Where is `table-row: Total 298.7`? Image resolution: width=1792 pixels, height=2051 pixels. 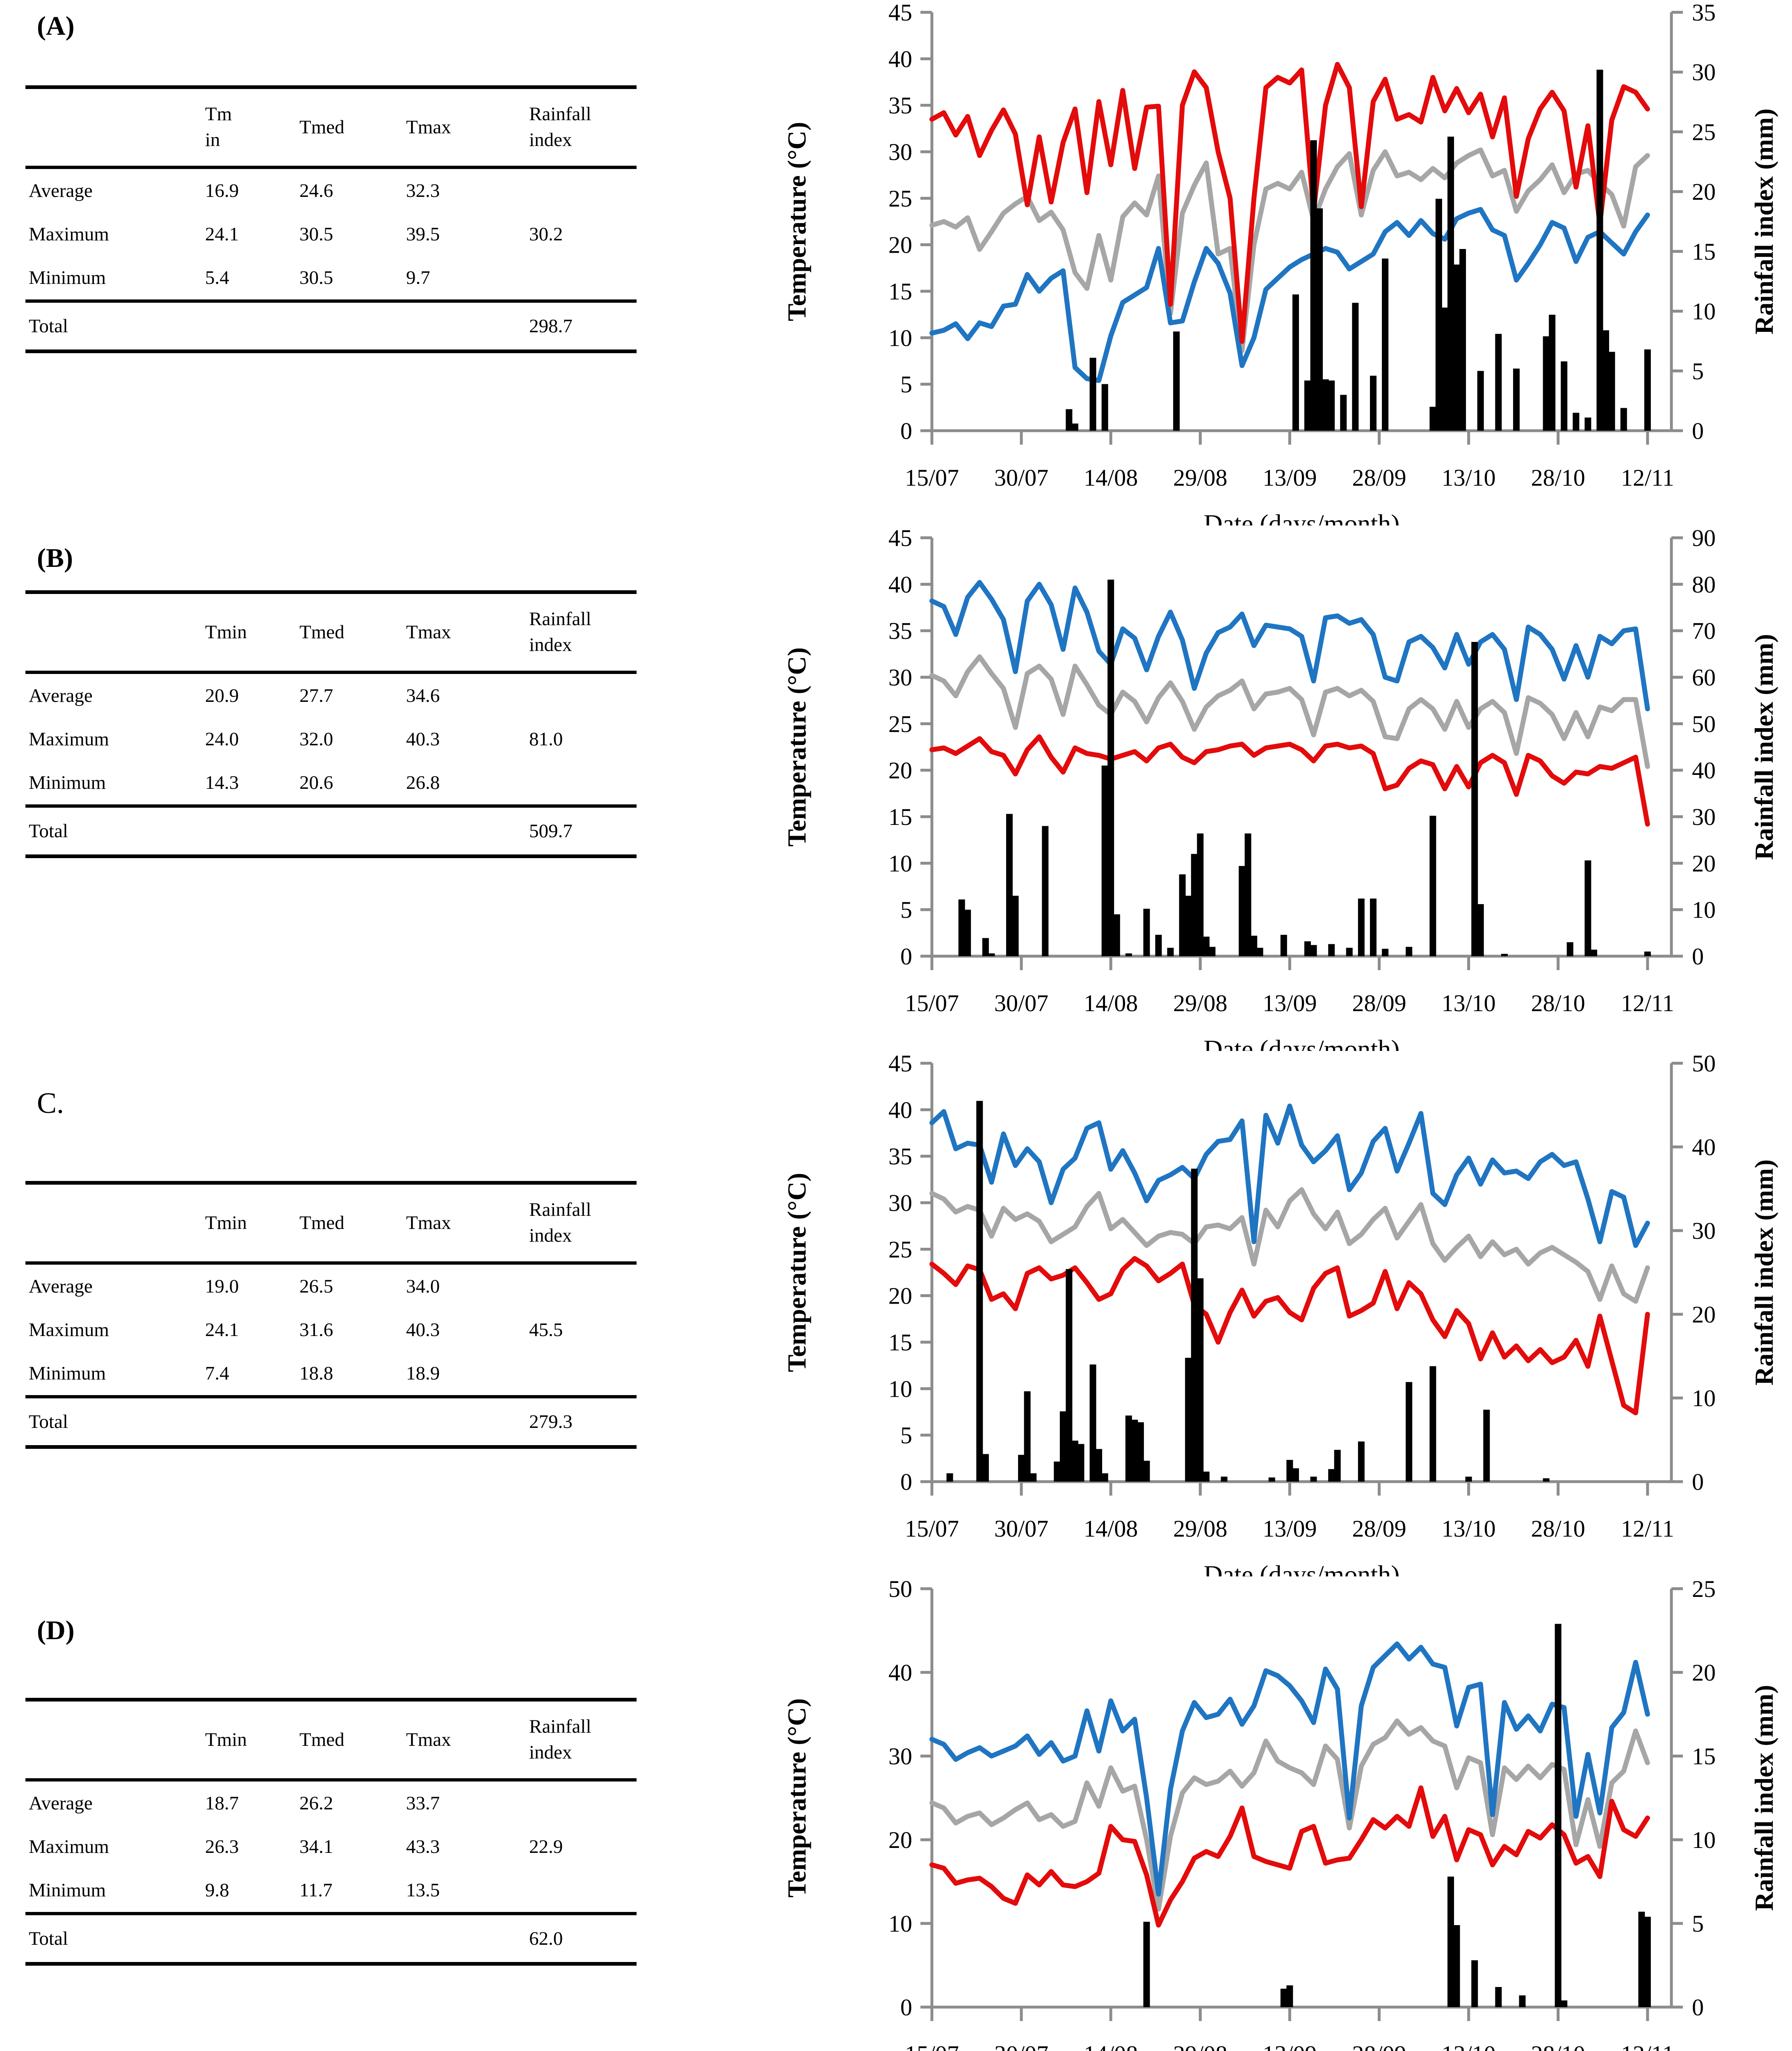 table-row: Total 298.7 is located at coordinates (331, 325).